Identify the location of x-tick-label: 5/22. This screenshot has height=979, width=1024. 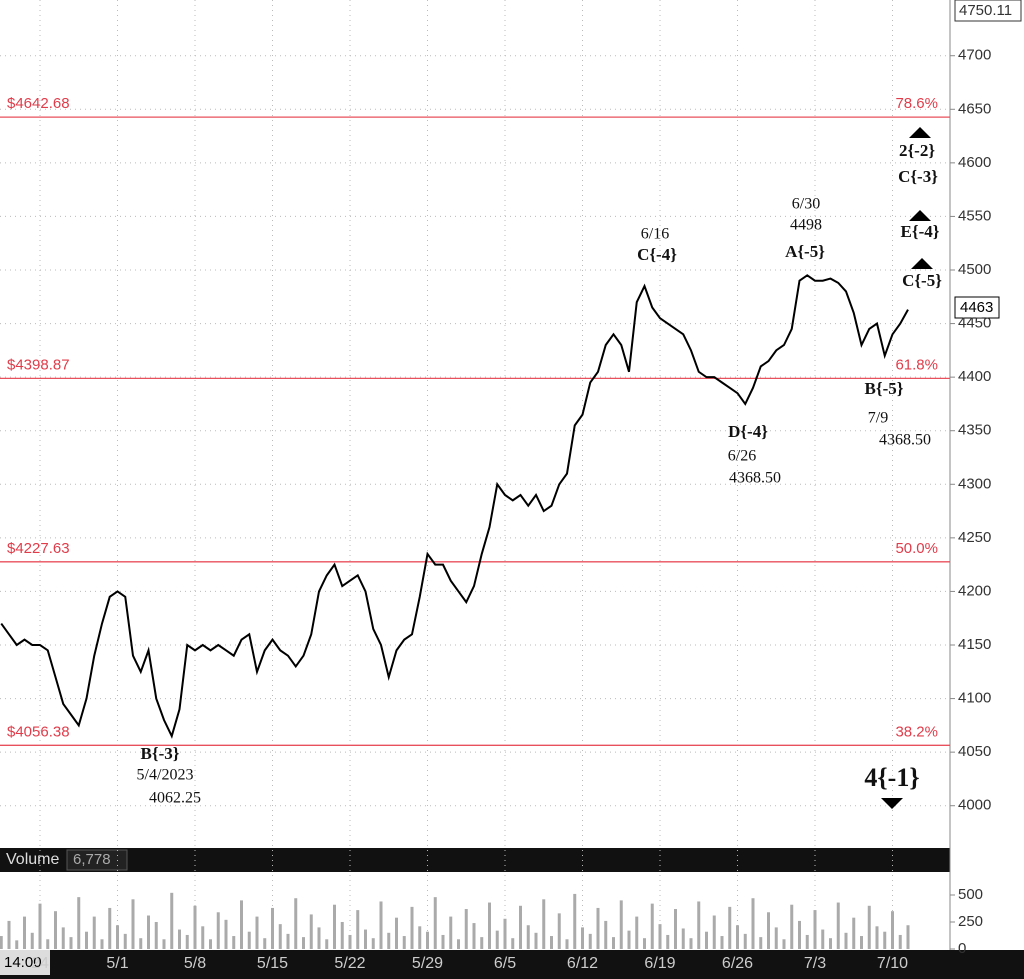
(349, 963).